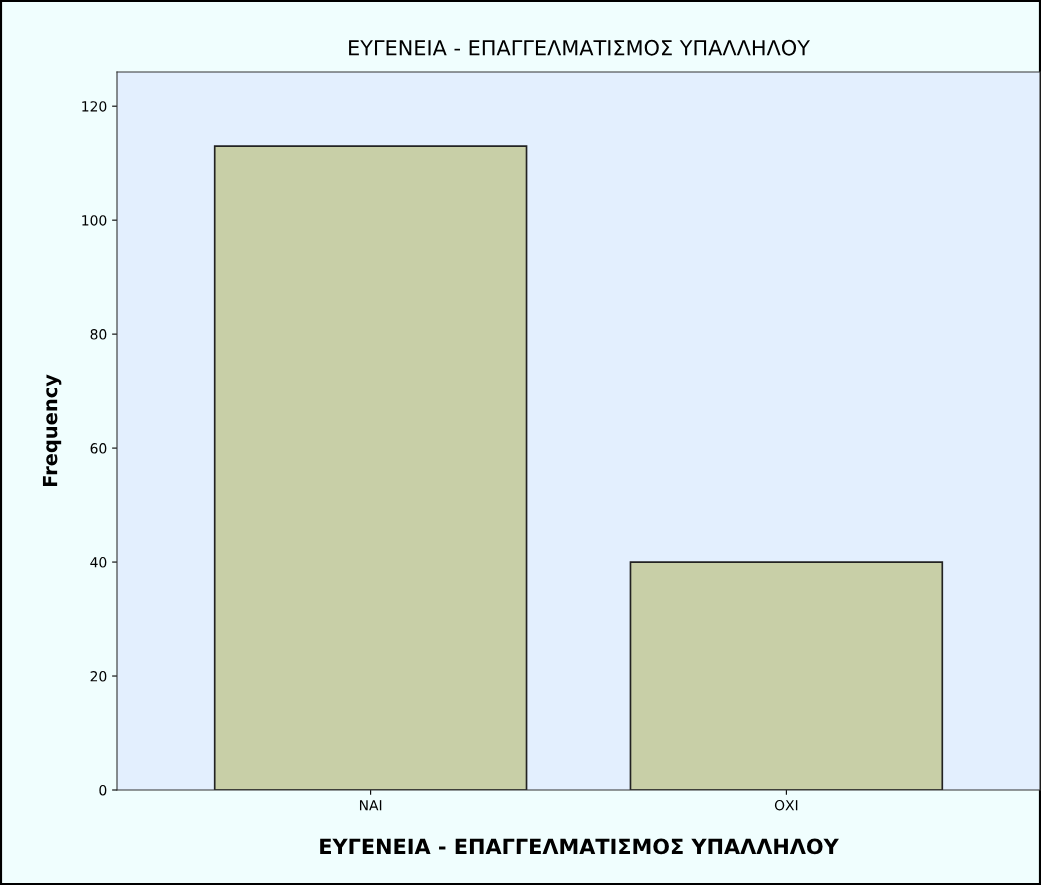 This screenshot has width=1041, height=885. I want to click on y-tick-label: 40, so click(98, 562).